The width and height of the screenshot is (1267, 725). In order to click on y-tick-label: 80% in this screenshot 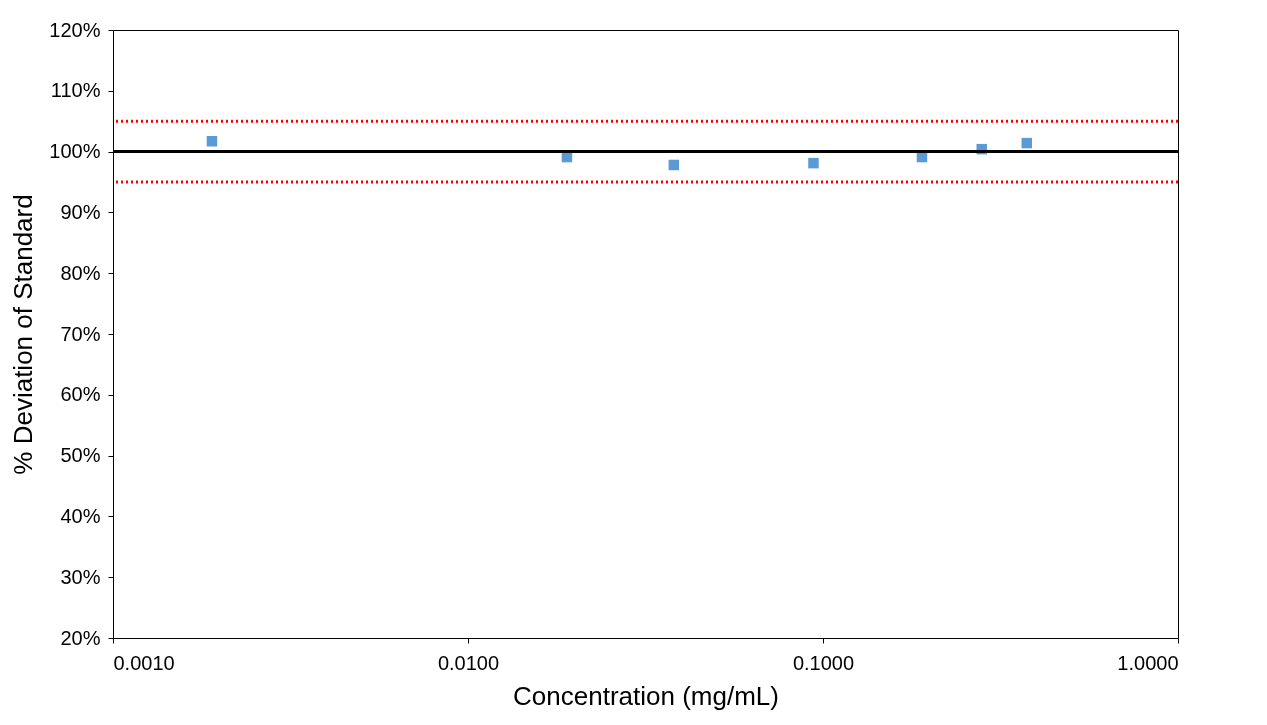, I will do `click(80, 272)`.